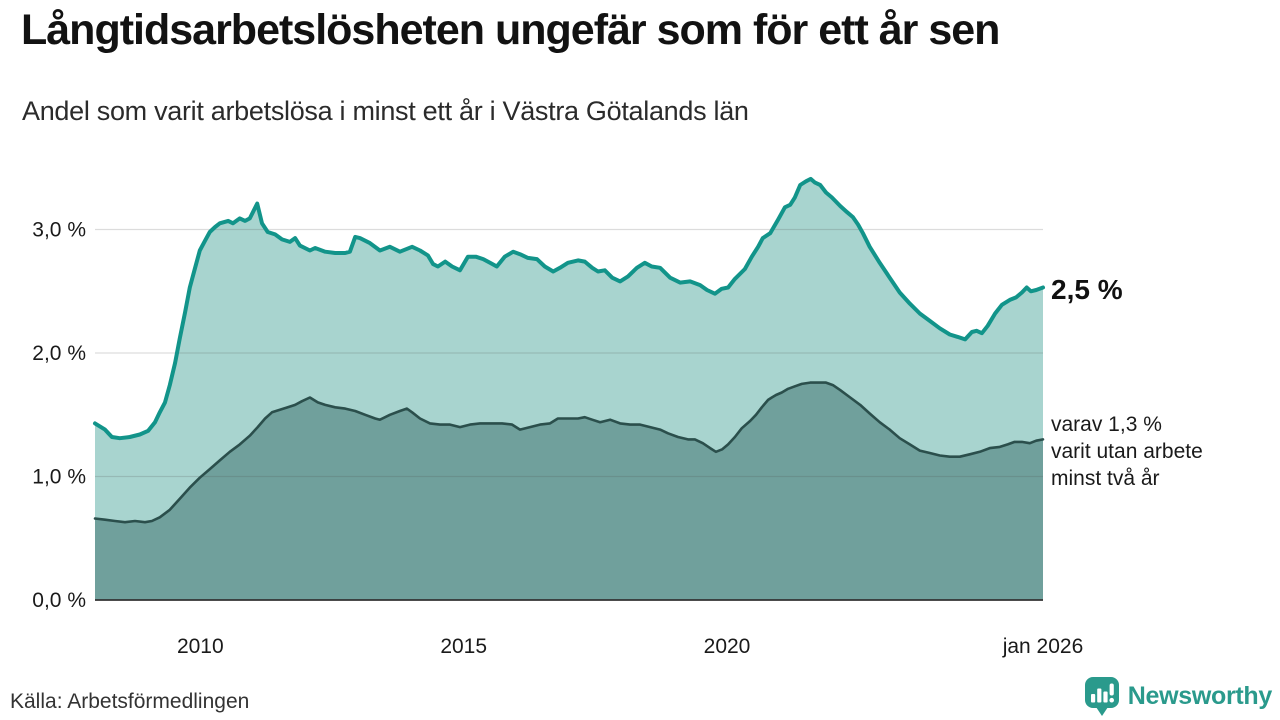  Describe the element at coordinates (59, 230) in the screenshot. I see `y-tick-label: 3,0 %` at that location.